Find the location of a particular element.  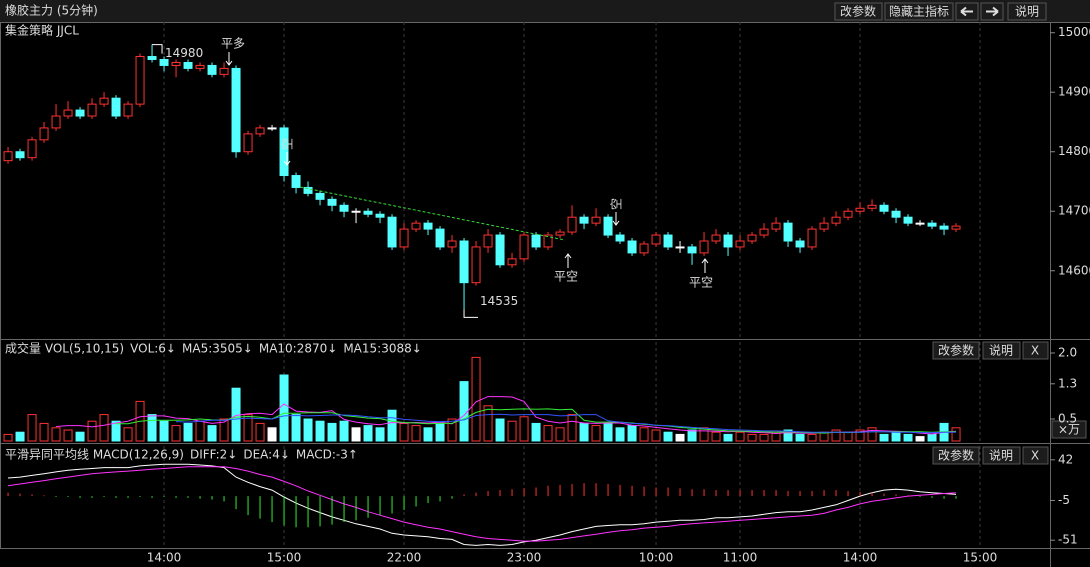

y-tick-label: 14800 is located at coordinates (1074, 151).